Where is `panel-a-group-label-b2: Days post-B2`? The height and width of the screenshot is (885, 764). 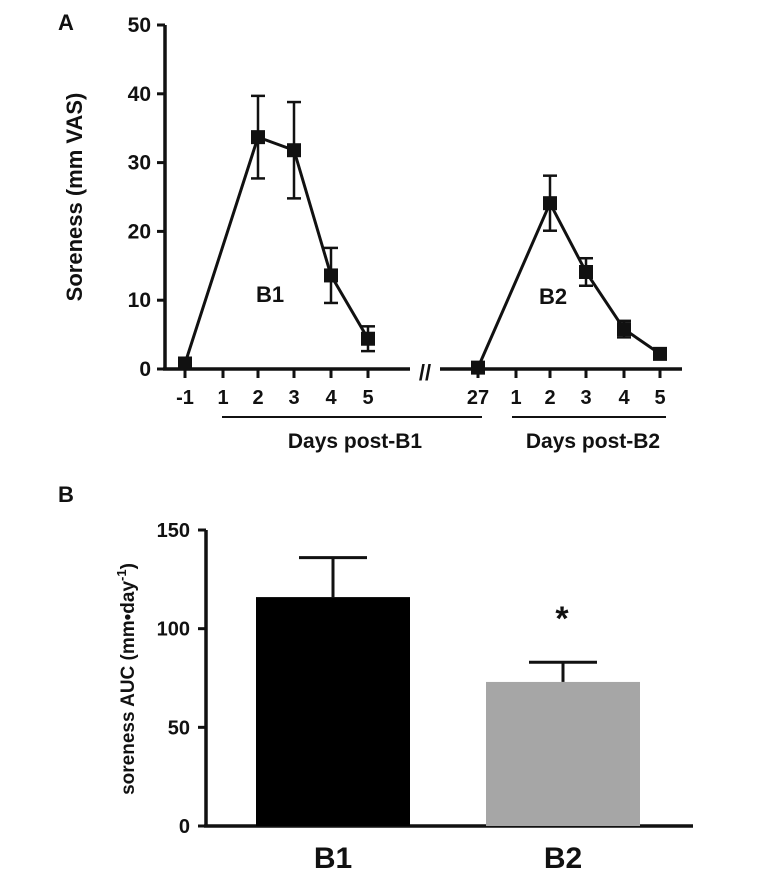 panel-a-group-label-b2: Days post-B2 is located at coordinates (593, 441).